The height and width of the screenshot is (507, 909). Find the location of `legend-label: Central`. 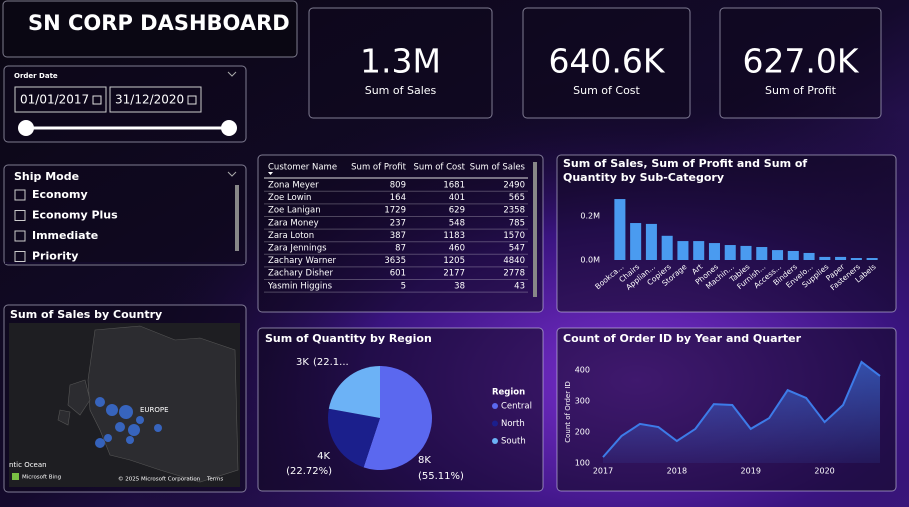

legend-label: Central is located at coordinates (516, 407).